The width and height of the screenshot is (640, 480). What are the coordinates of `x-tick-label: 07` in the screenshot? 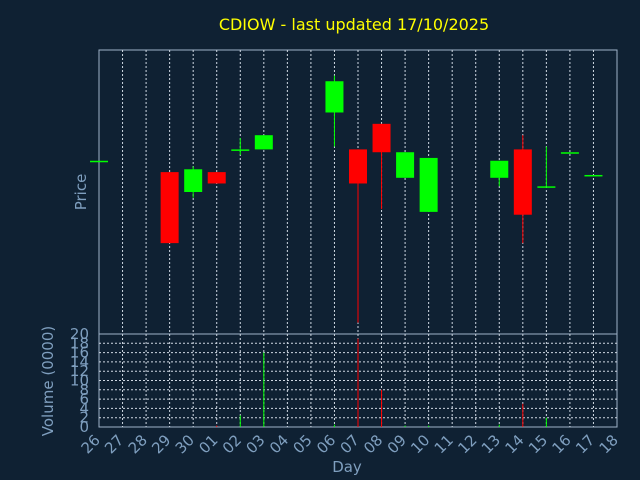 It's located at (350, 444).